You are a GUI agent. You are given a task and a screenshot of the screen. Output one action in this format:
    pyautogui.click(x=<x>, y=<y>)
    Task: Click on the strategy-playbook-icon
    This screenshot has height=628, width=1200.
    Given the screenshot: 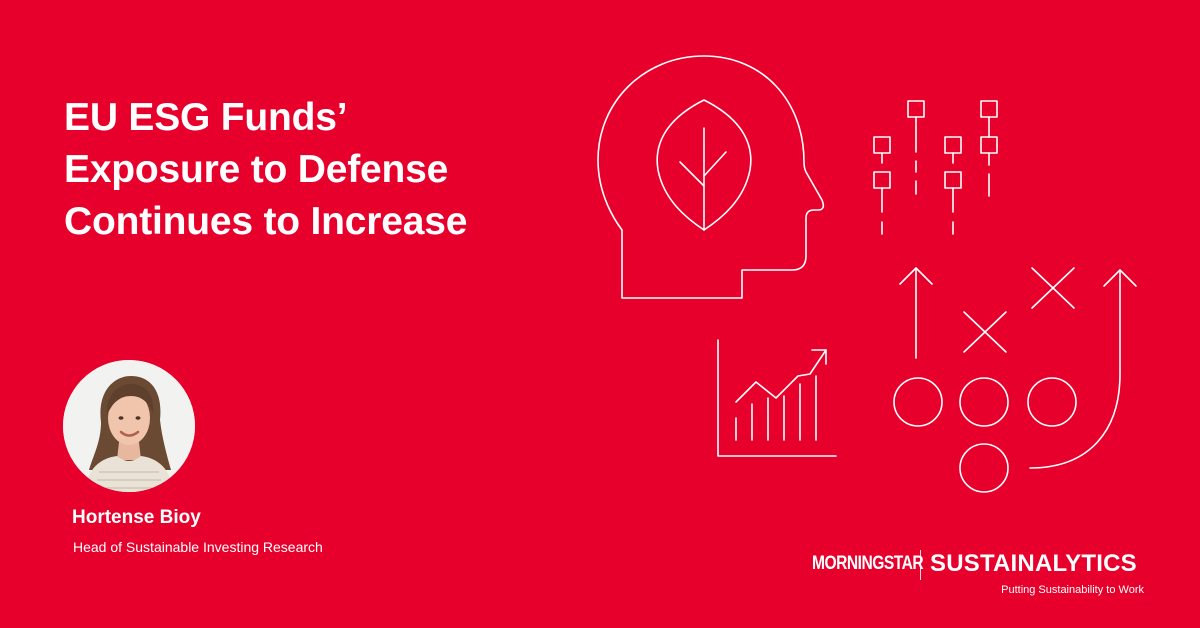 What is the action you would take?
    pyautogui.click(x=1015, y=380)
    